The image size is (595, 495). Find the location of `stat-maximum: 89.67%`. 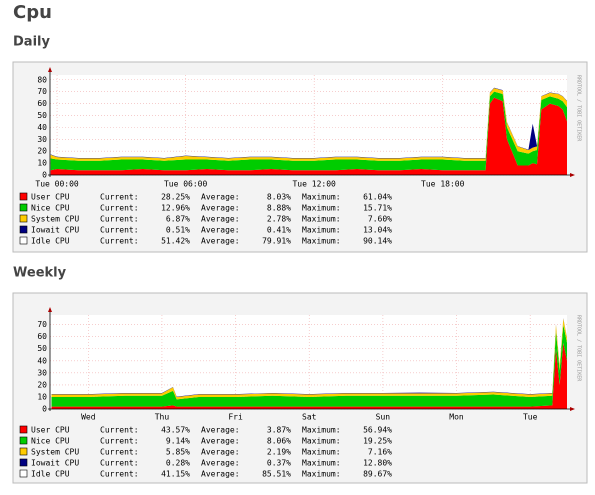

stat-maximum: 89.67% is located at coordinates (377, 474).